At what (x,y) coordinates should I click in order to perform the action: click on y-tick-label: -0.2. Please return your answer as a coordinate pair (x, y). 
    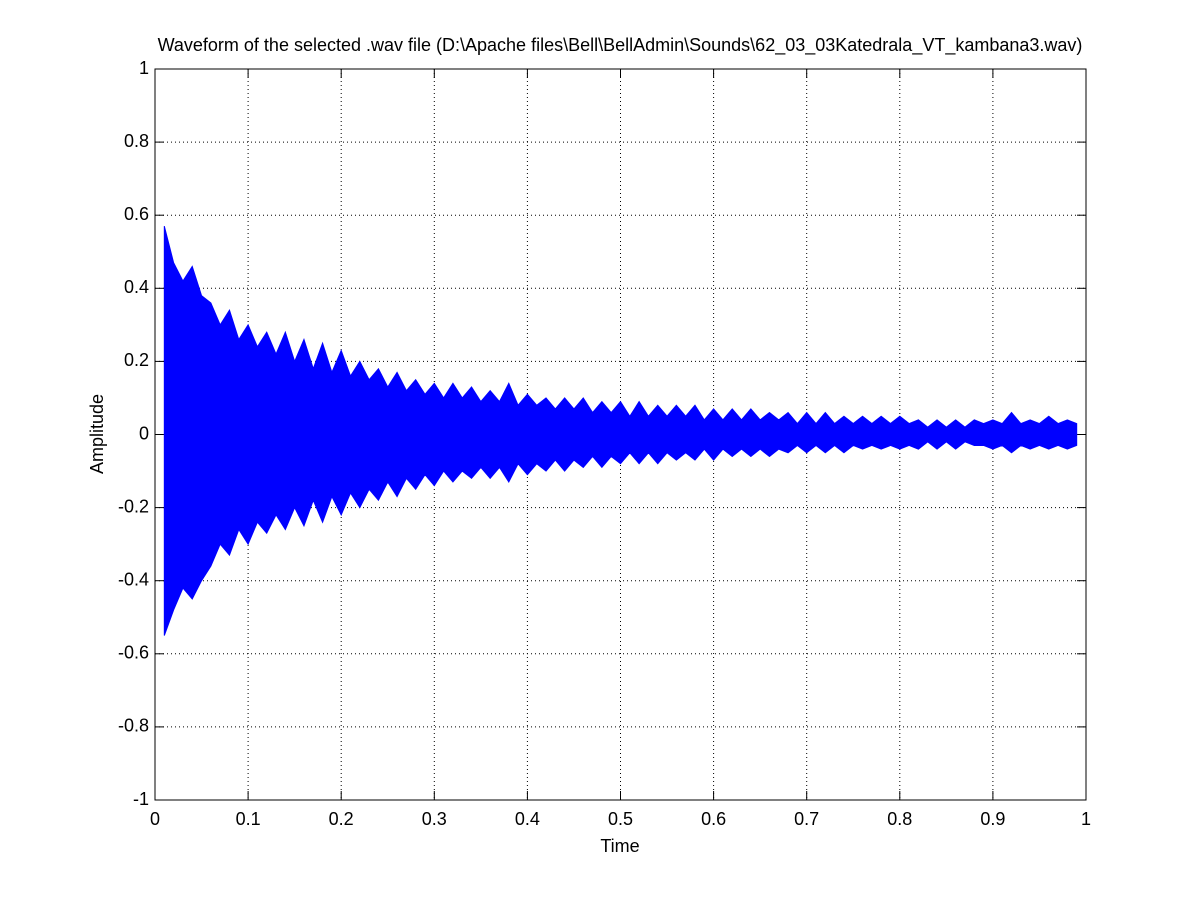
    Looking at the image, I should click on (133, 506).